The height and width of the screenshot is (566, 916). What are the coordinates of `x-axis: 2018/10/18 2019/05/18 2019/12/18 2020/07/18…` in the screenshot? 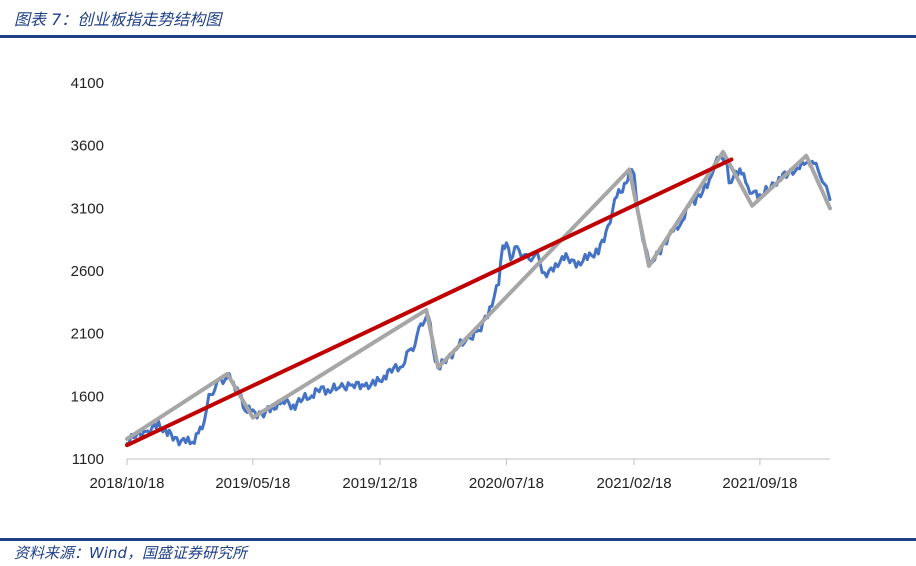 It's located at (459, 475).